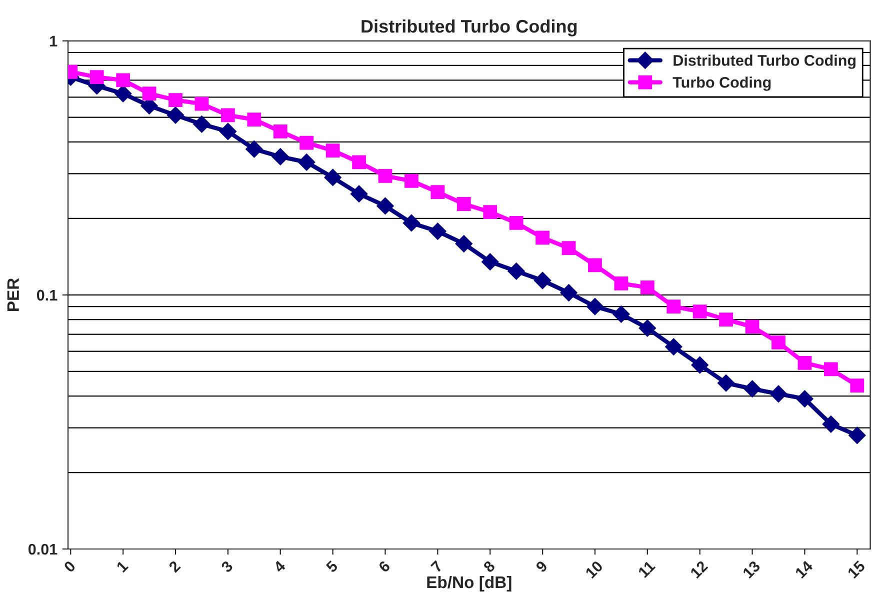  I want to click on x-tick-label: 7, so click(436, 566).